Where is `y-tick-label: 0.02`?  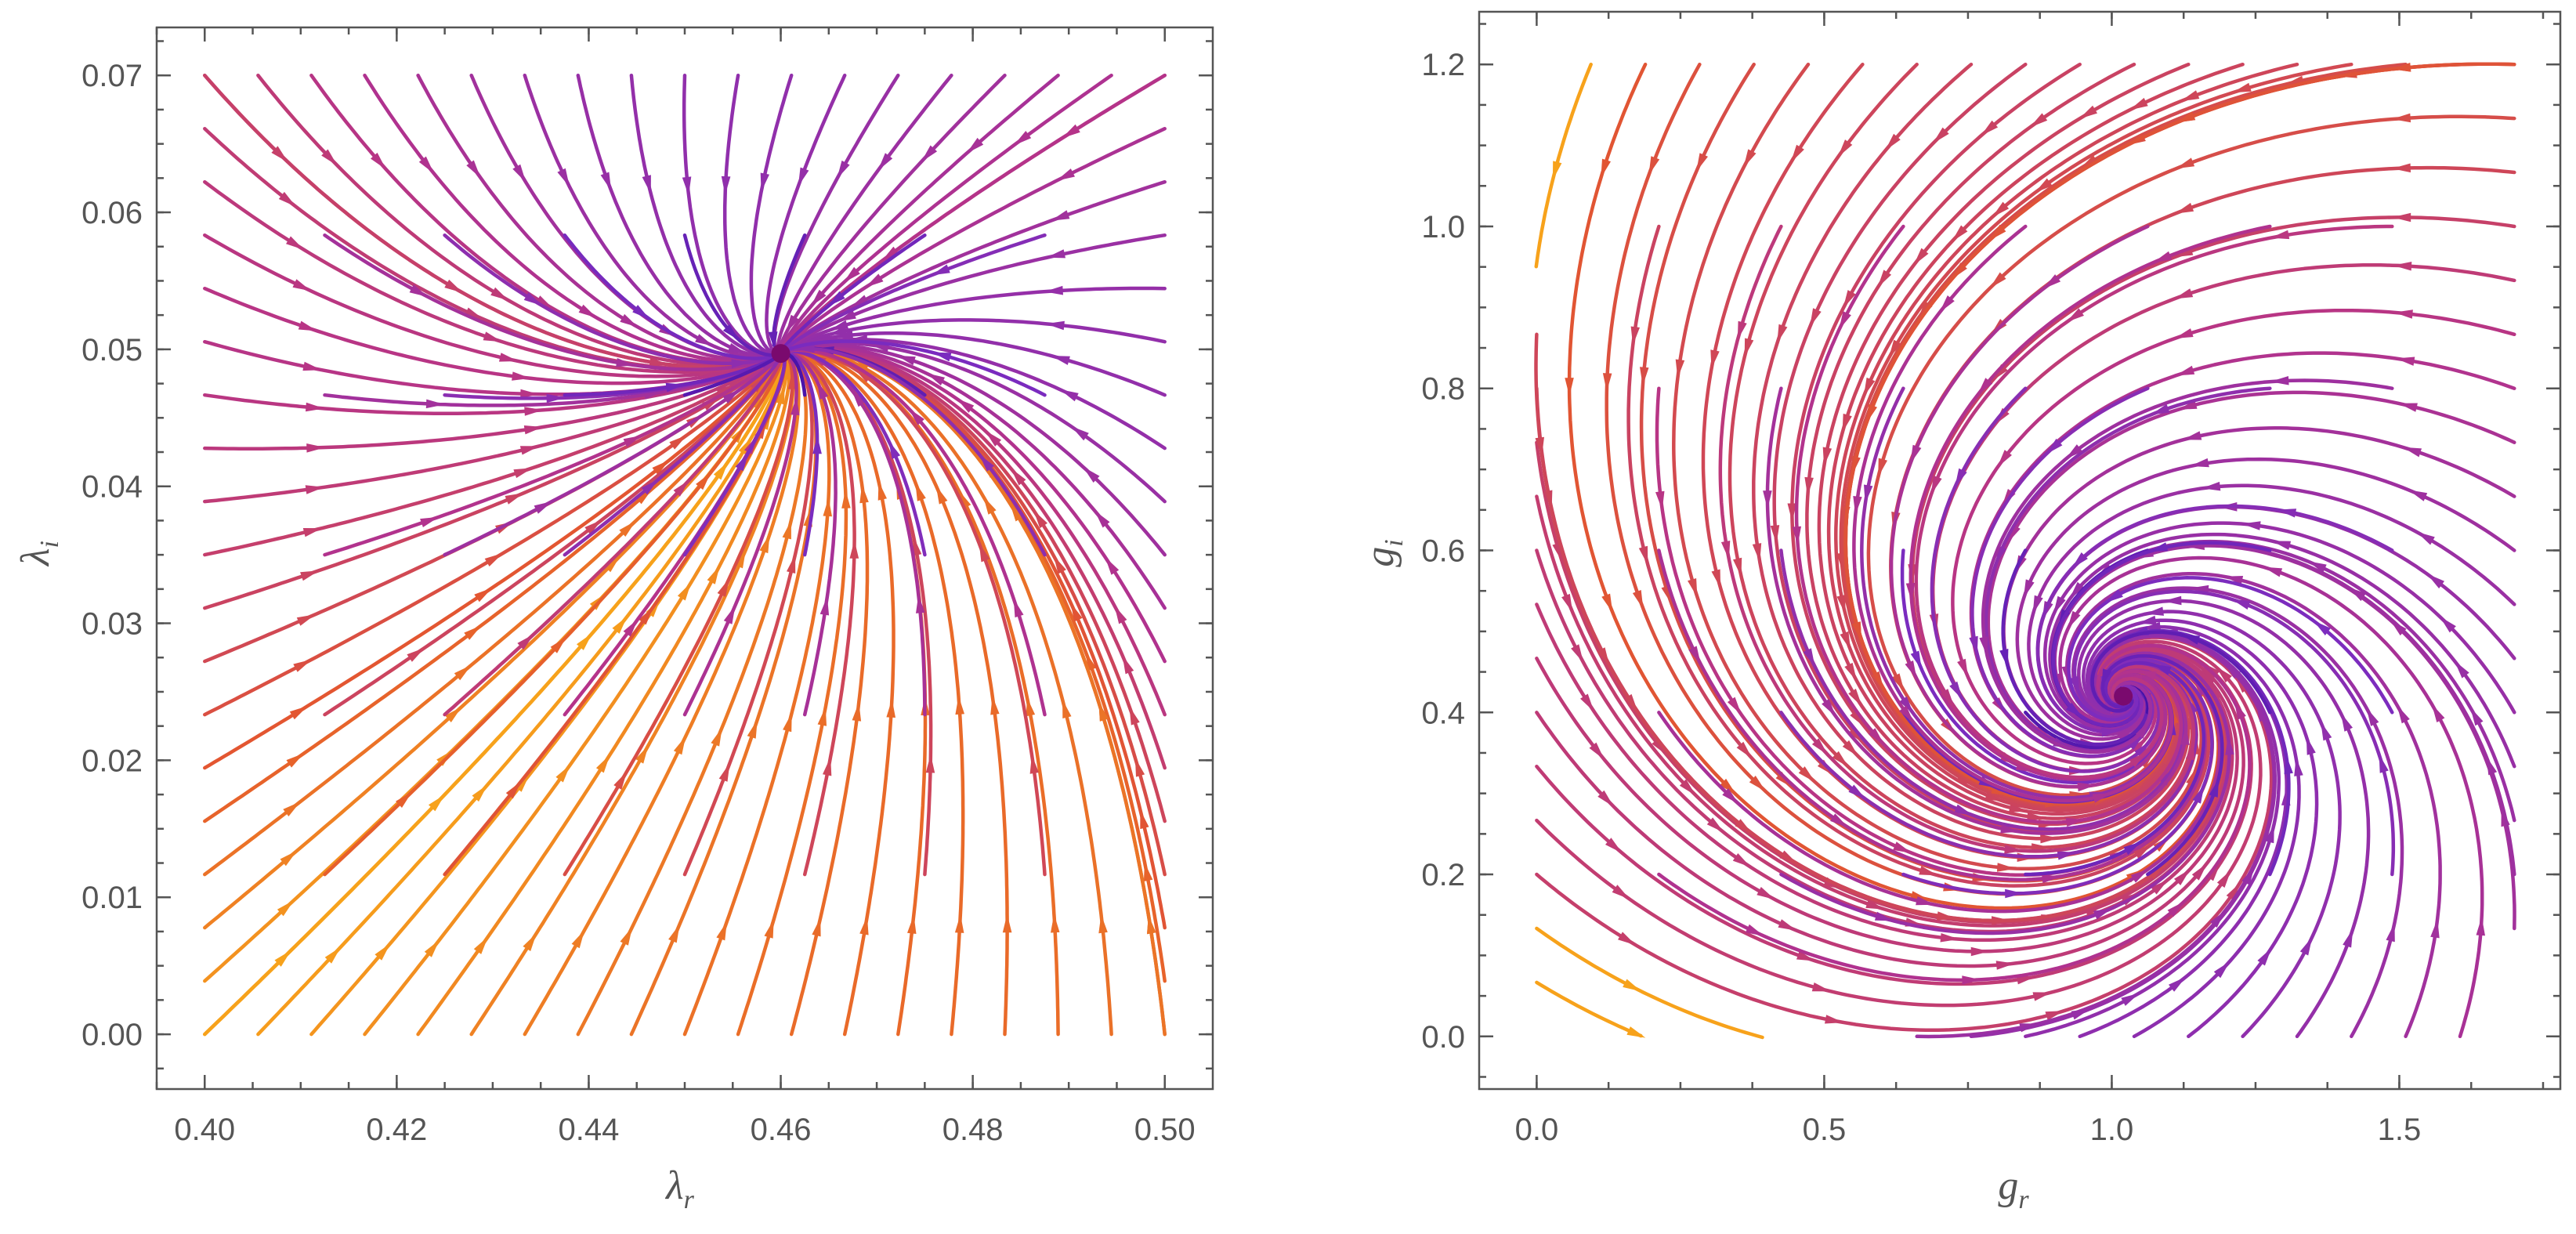
y-tick-label: 0.02 is located at coordinates (112, 761).